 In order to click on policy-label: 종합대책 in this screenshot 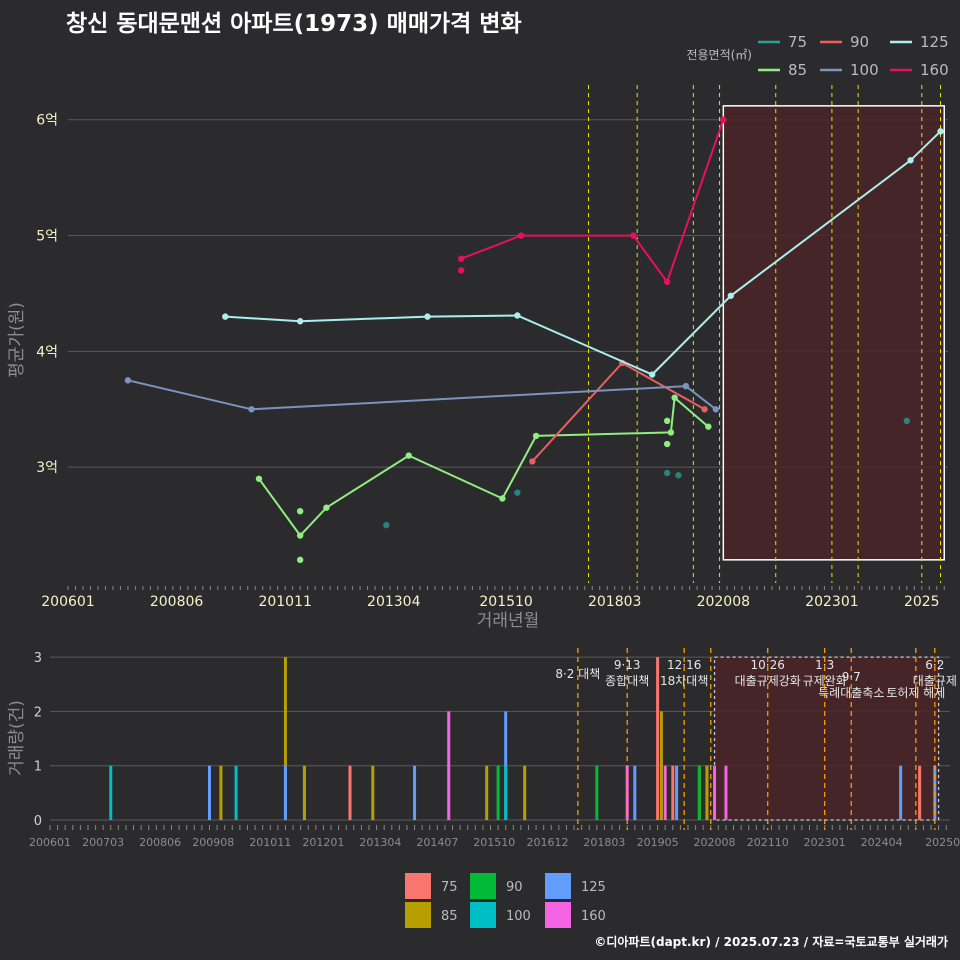, I will do `click(627, 680)`.